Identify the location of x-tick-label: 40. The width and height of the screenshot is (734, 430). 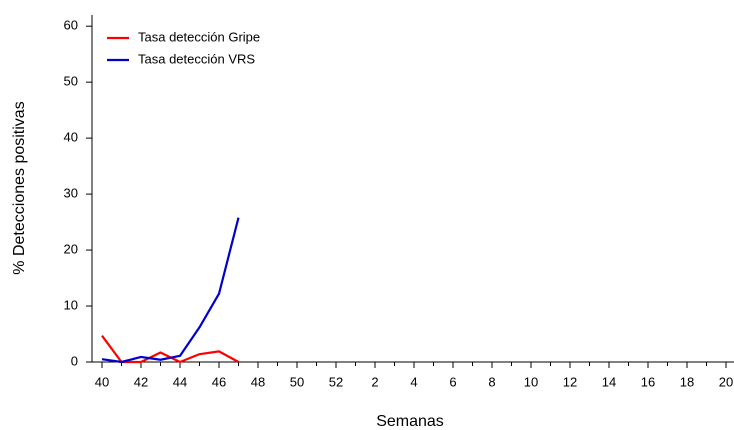
(102, 381).